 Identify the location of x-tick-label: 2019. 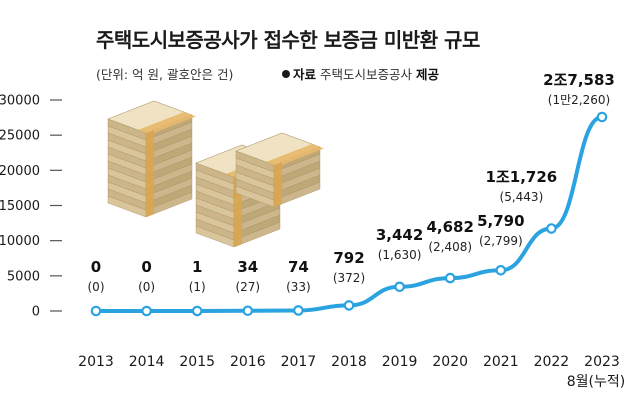
(400, 362).